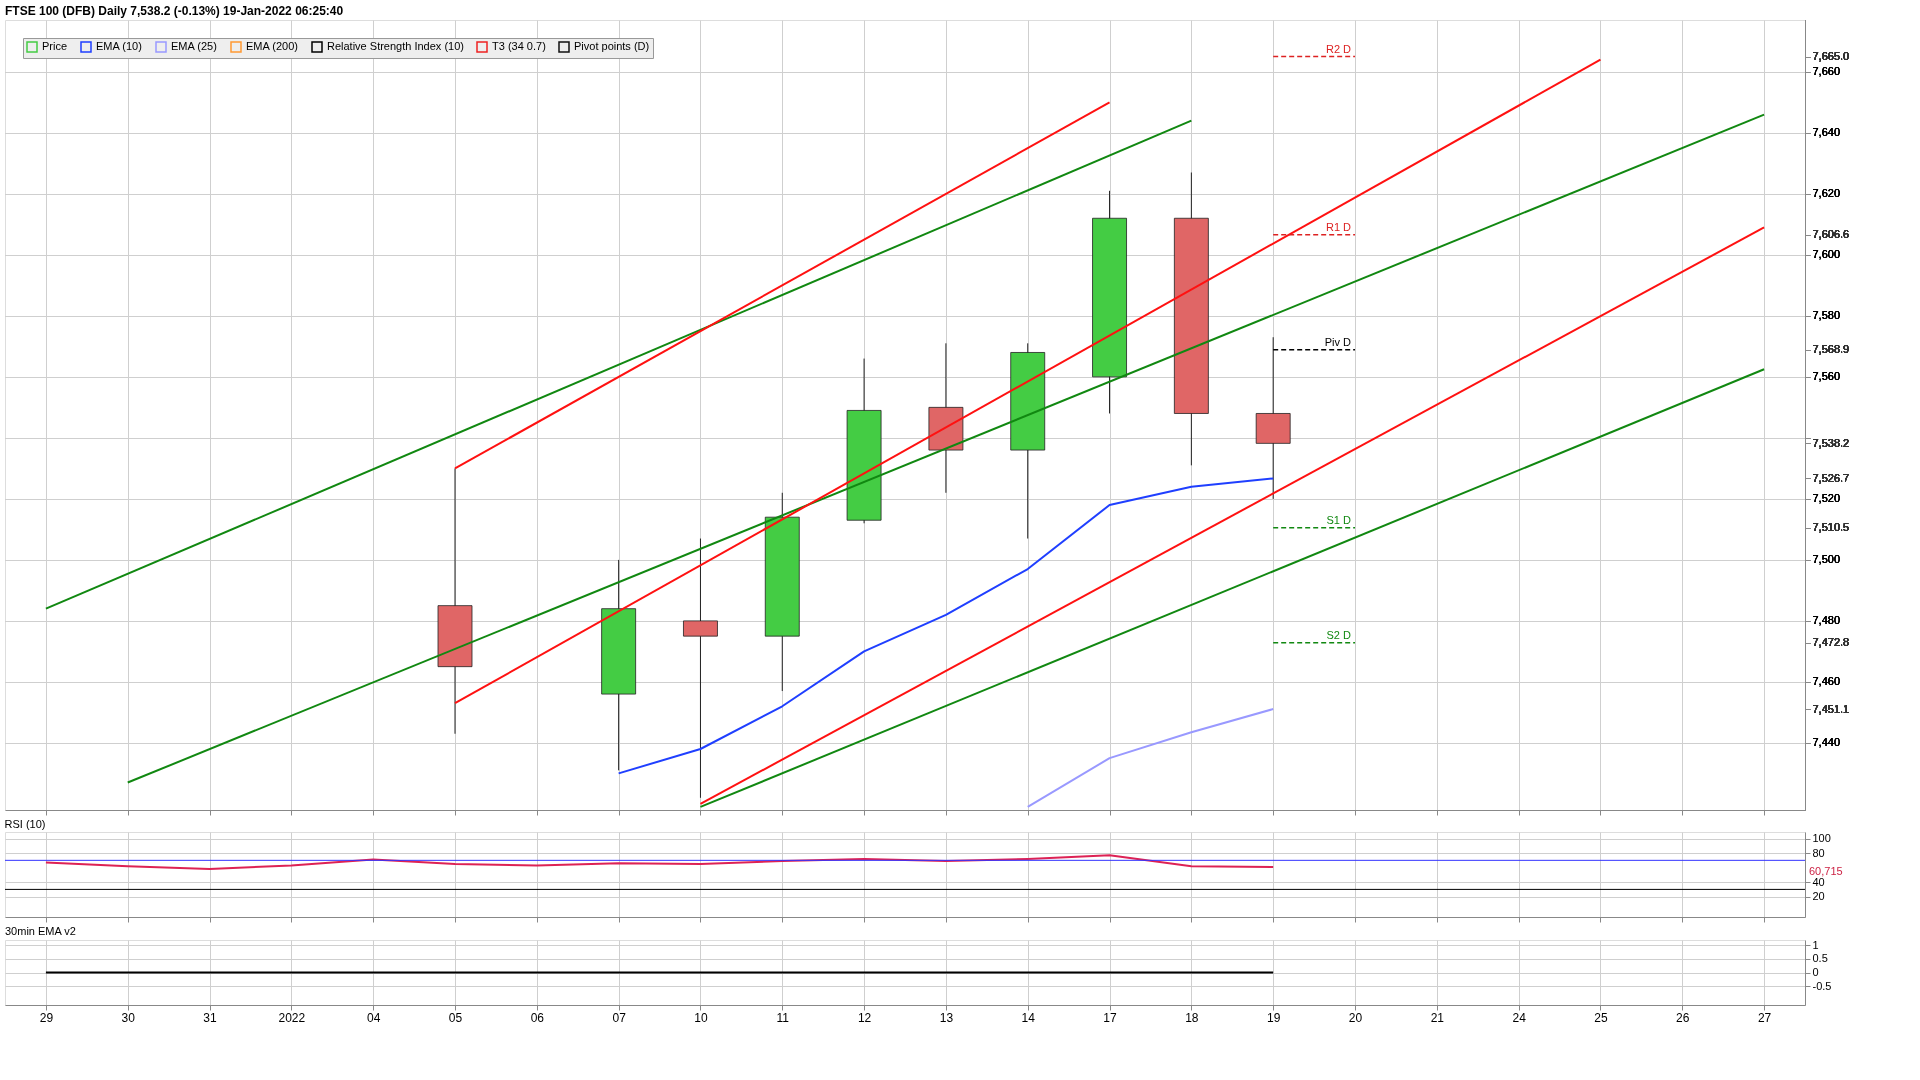 Image resolution: width=1920 pixels, height=1080 pixels. I want to click on legend-label: T3 (34 0.7), so click(519, 46).